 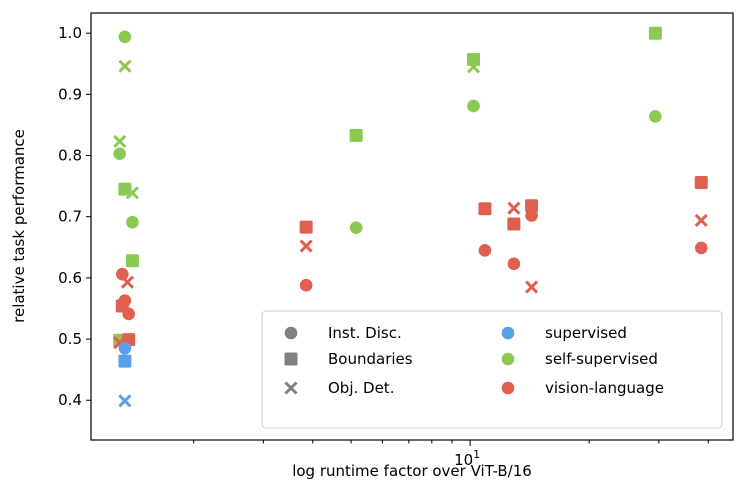 I want to click on y-tick-label: 0.9, so click(x=70, y=94).